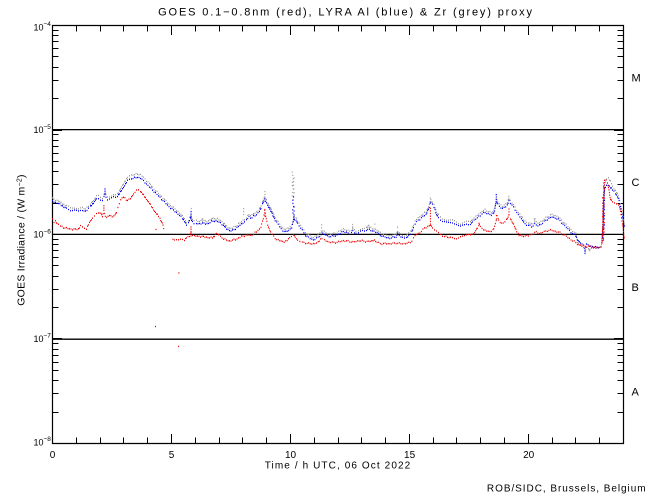 The image size is (650, 500). What do you see at coordinates (636, 78) in the screenshot?
I see `svg-text: M` at bounding box center [636, 78].